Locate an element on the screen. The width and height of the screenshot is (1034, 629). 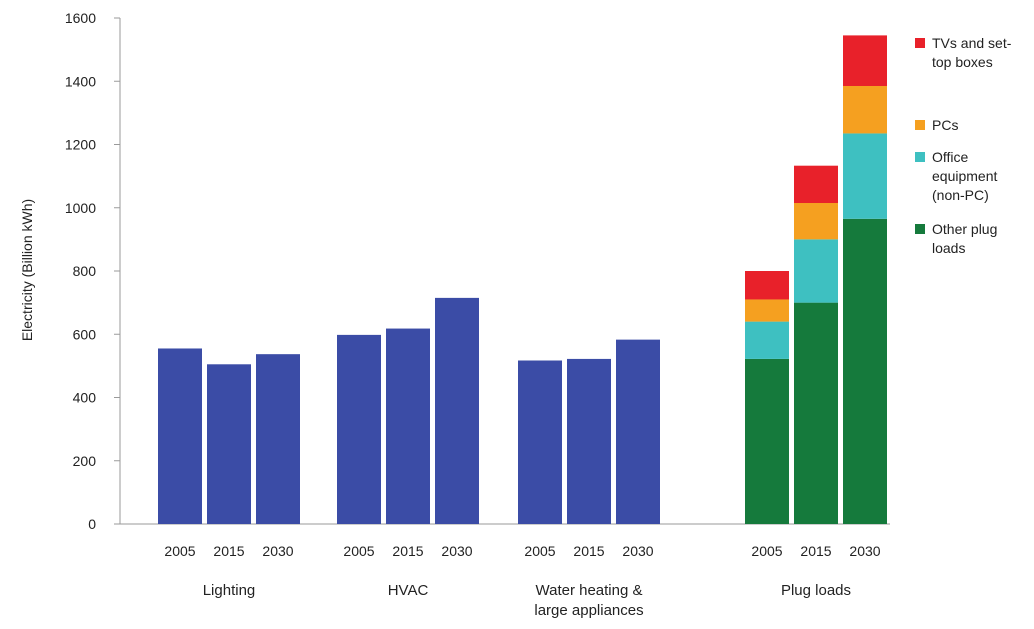
y-tick-label: 1000 is located at coordinates (80, 208).